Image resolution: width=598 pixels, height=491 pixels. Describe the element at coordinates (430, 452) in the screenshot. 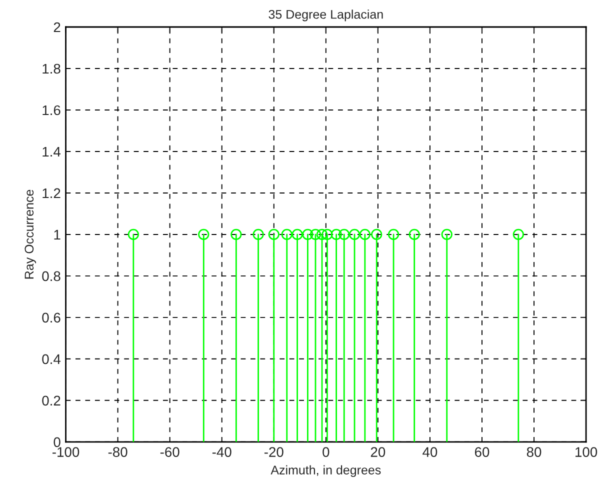

I see `x-tick-label: 40` at that location.